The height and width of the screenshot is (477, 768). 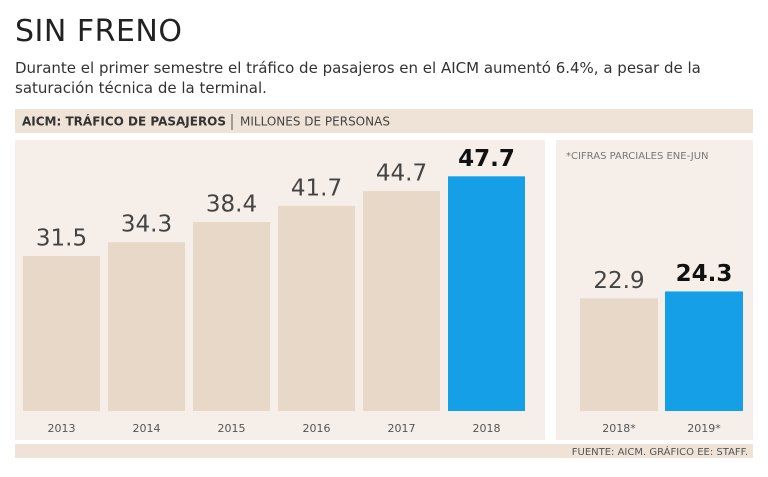 I want to click on footer-band, so click(x=384, y=451).